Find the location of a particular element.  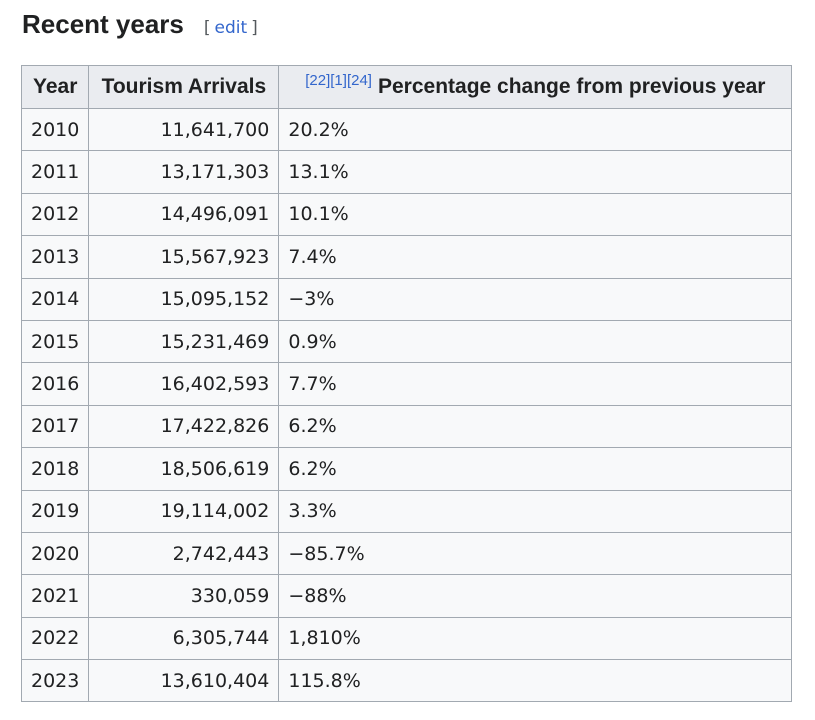

cell-arrivals: 330,059 is located at coordinates (184, 596).